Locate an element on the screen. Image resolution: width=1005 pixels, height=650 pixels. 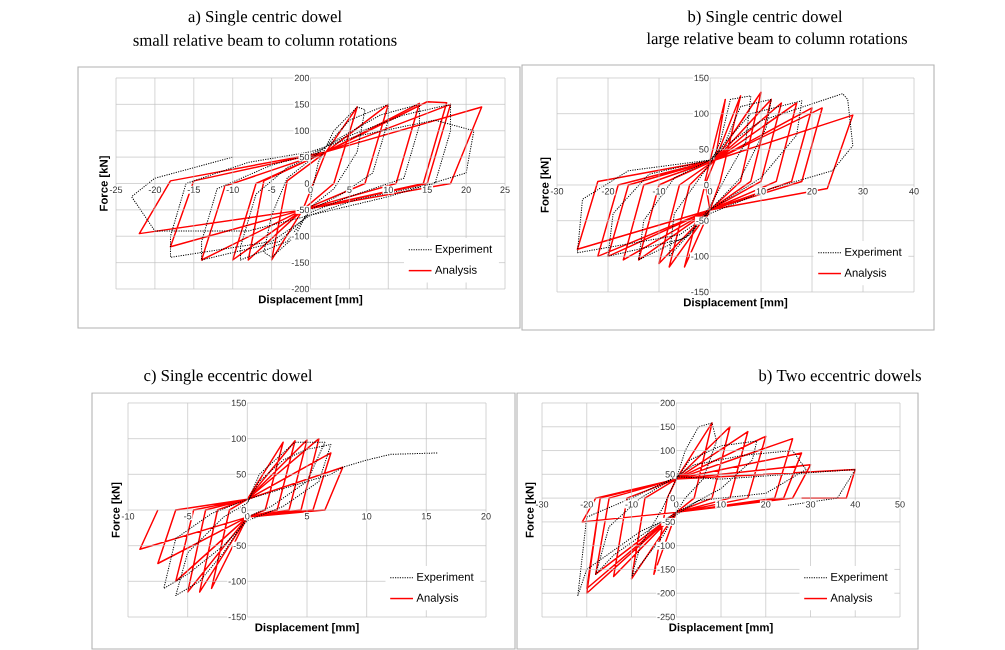
chart-title: b) Single centric dowel is located at coordinates (765, 18).